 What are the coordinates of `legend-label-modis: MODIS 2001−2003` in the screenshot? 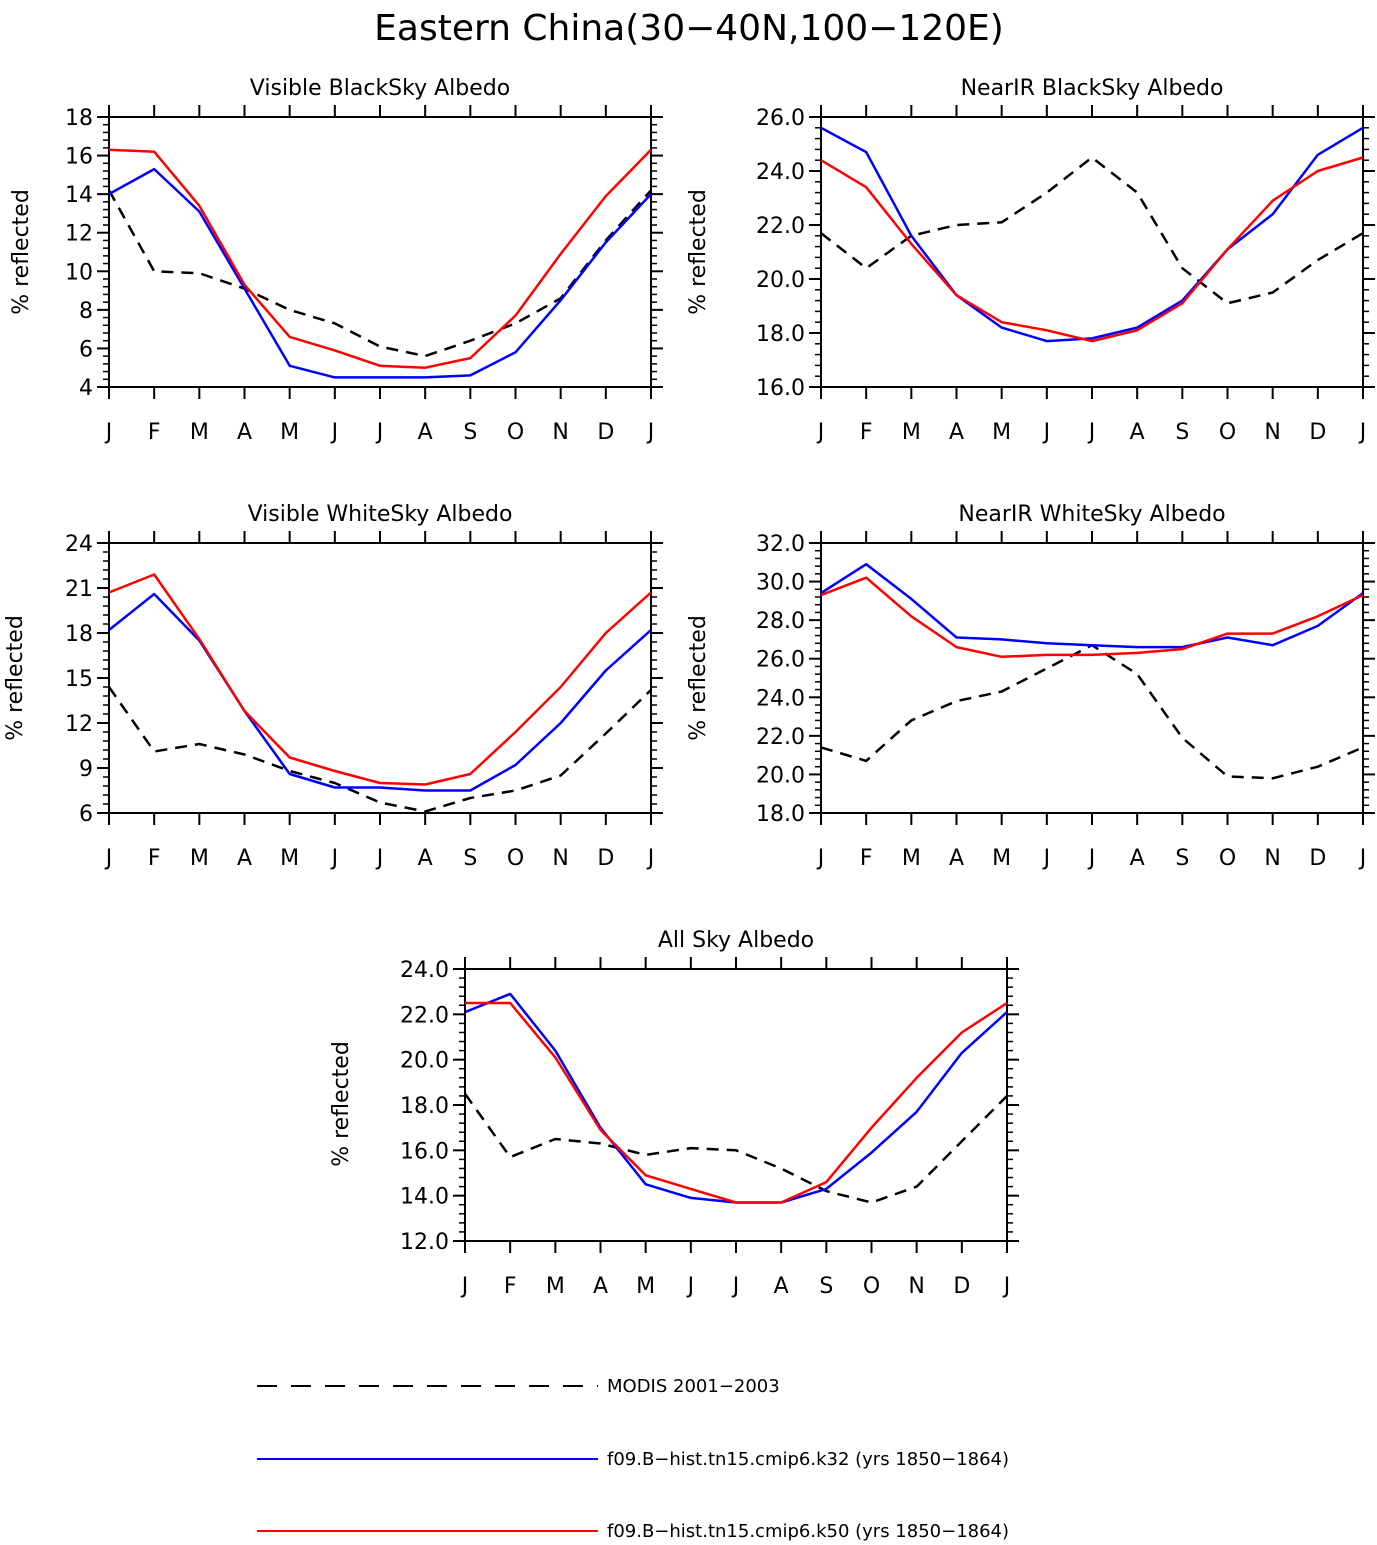 It's located at (693, 1386).